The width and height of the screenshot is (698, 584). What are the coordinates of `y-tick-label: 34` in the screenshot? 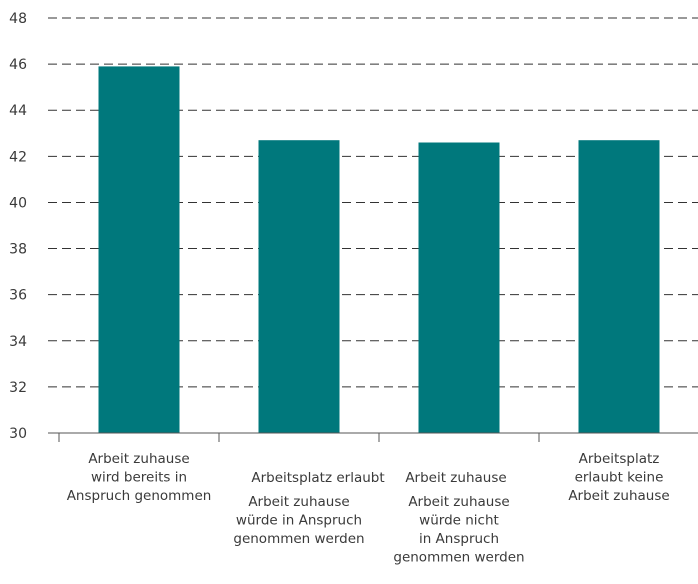 It's located at (18, 342).